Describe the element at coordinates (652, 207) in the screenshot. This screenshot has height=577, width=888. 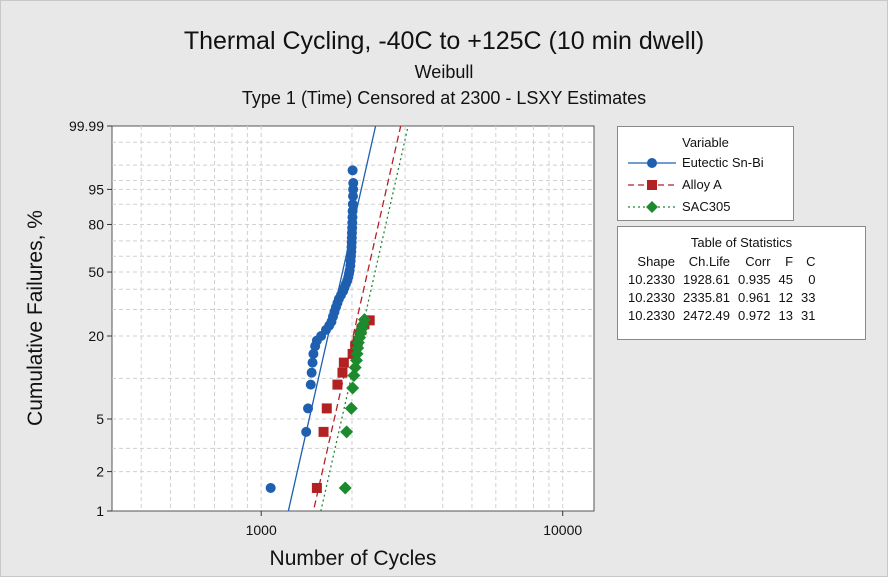
I see `legend-swatch-diamond` at that location.